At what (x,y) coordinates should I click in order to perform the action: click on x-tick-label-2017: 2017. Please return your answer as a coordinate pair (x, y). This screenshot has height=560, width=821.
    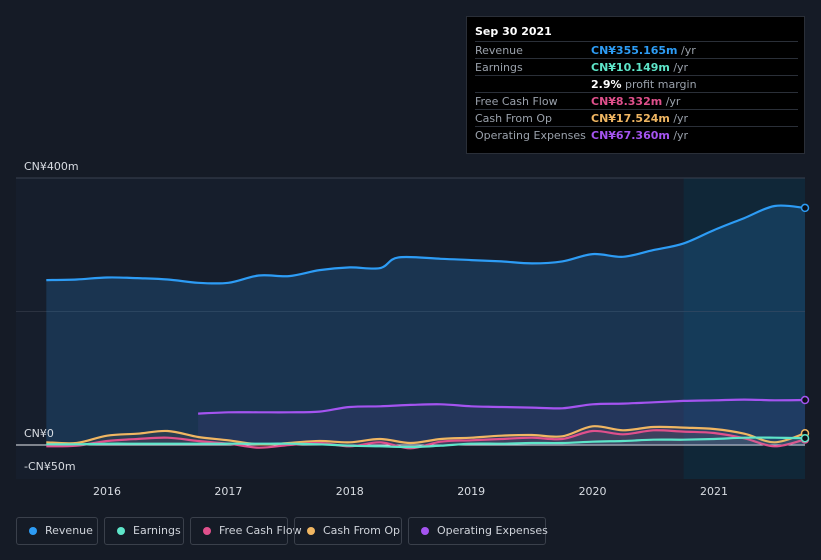
    Looking at the image, I should click on (228, 491).